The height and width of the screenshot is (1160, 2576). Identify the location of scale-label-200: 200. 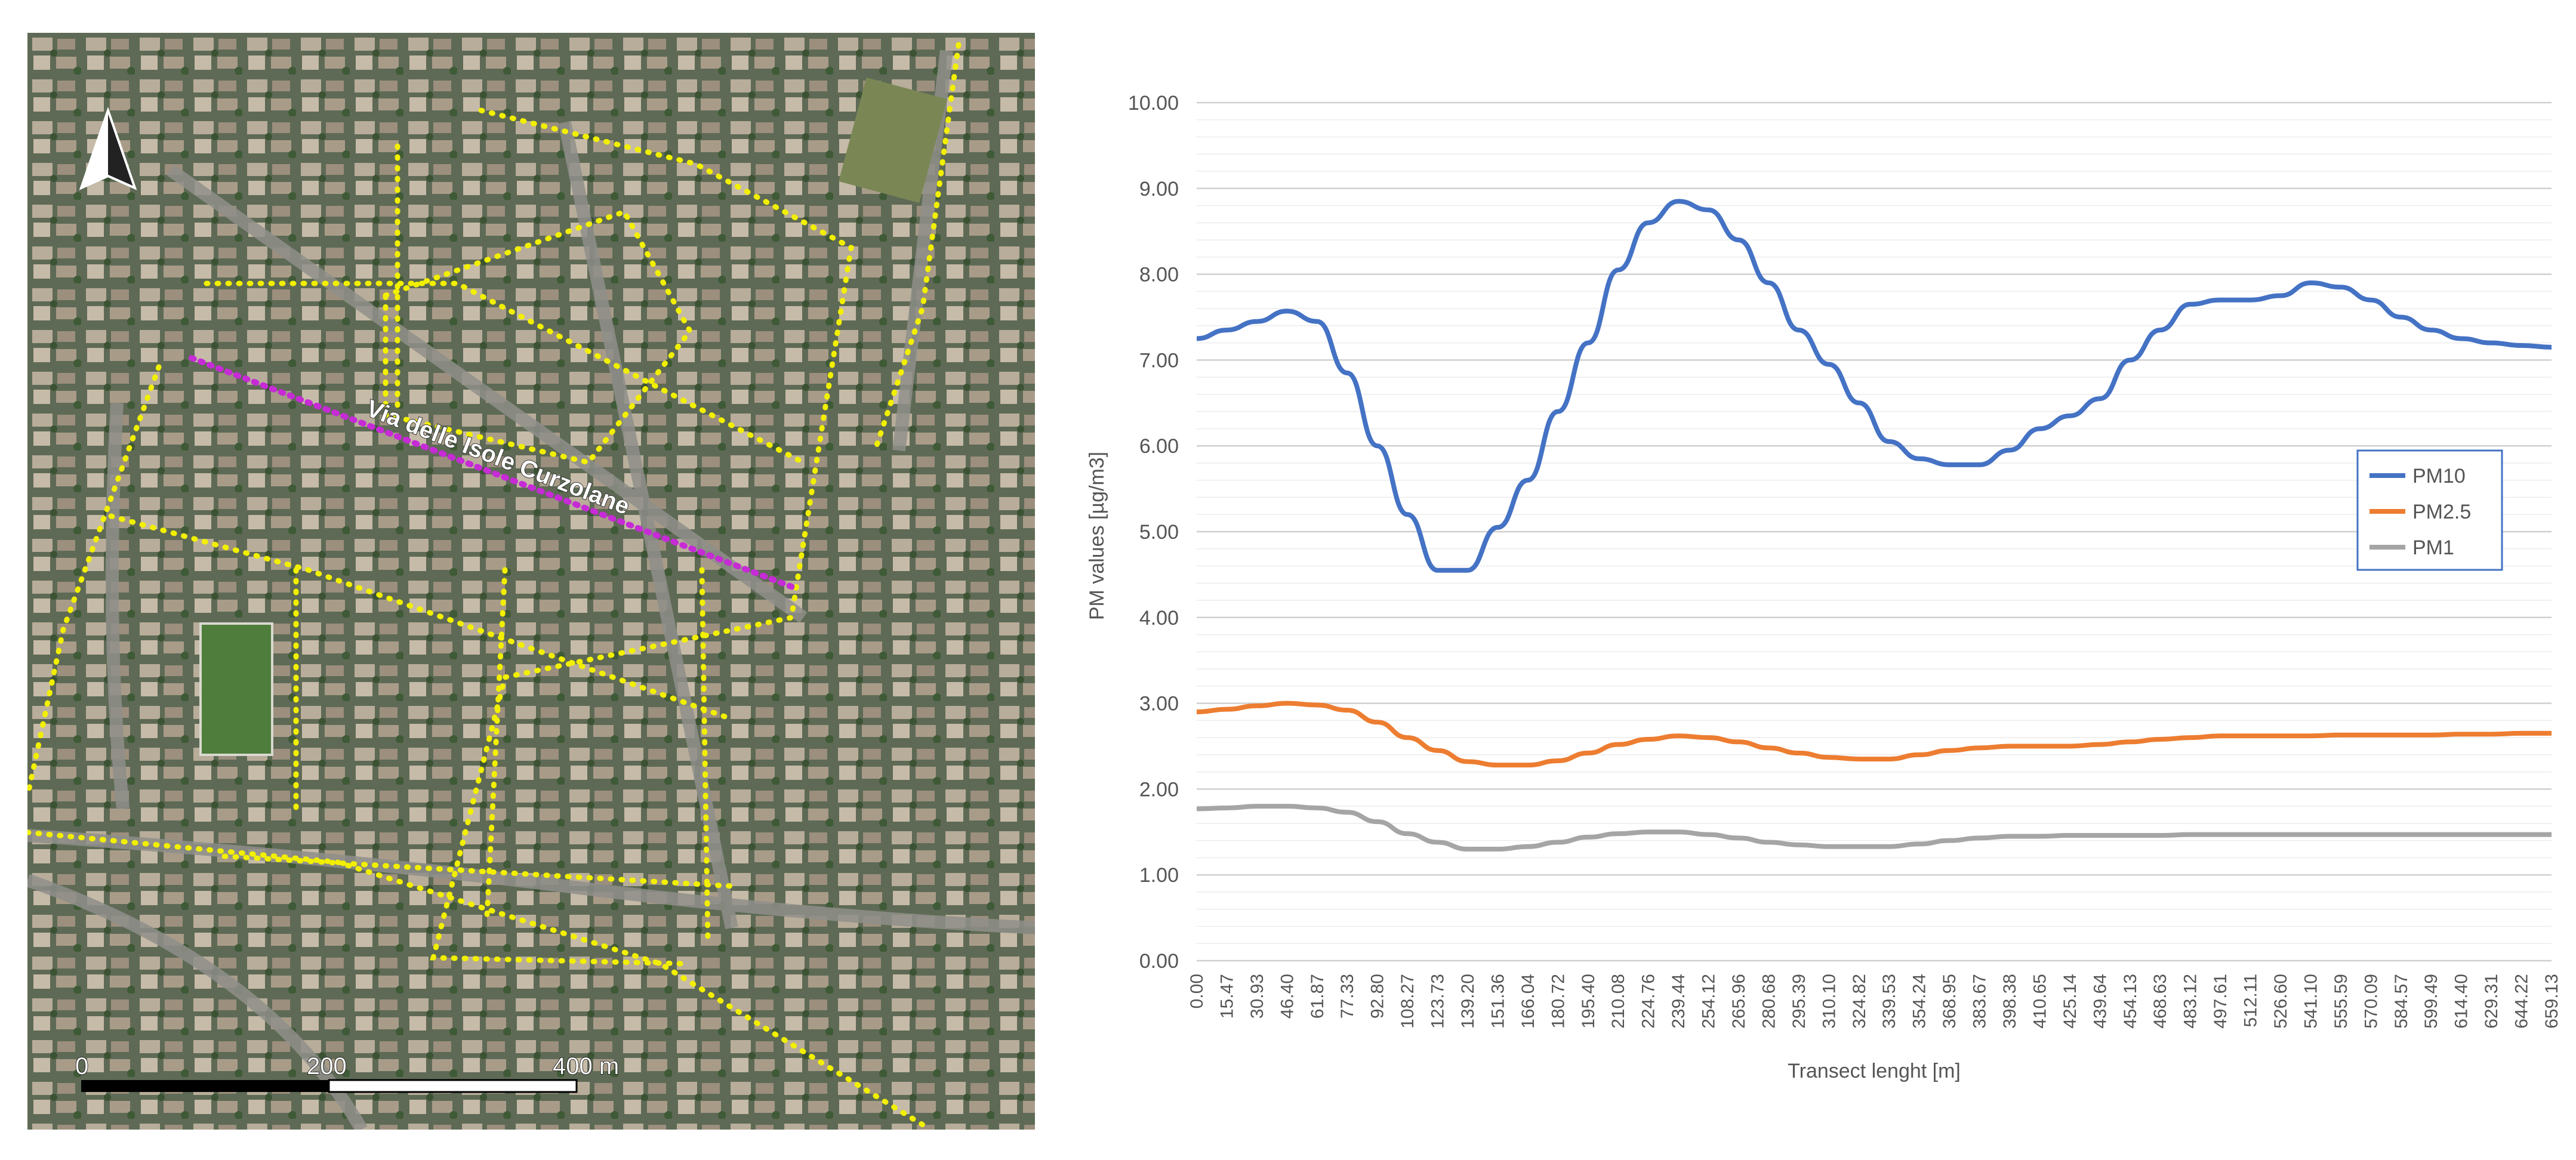
(327, 1066).